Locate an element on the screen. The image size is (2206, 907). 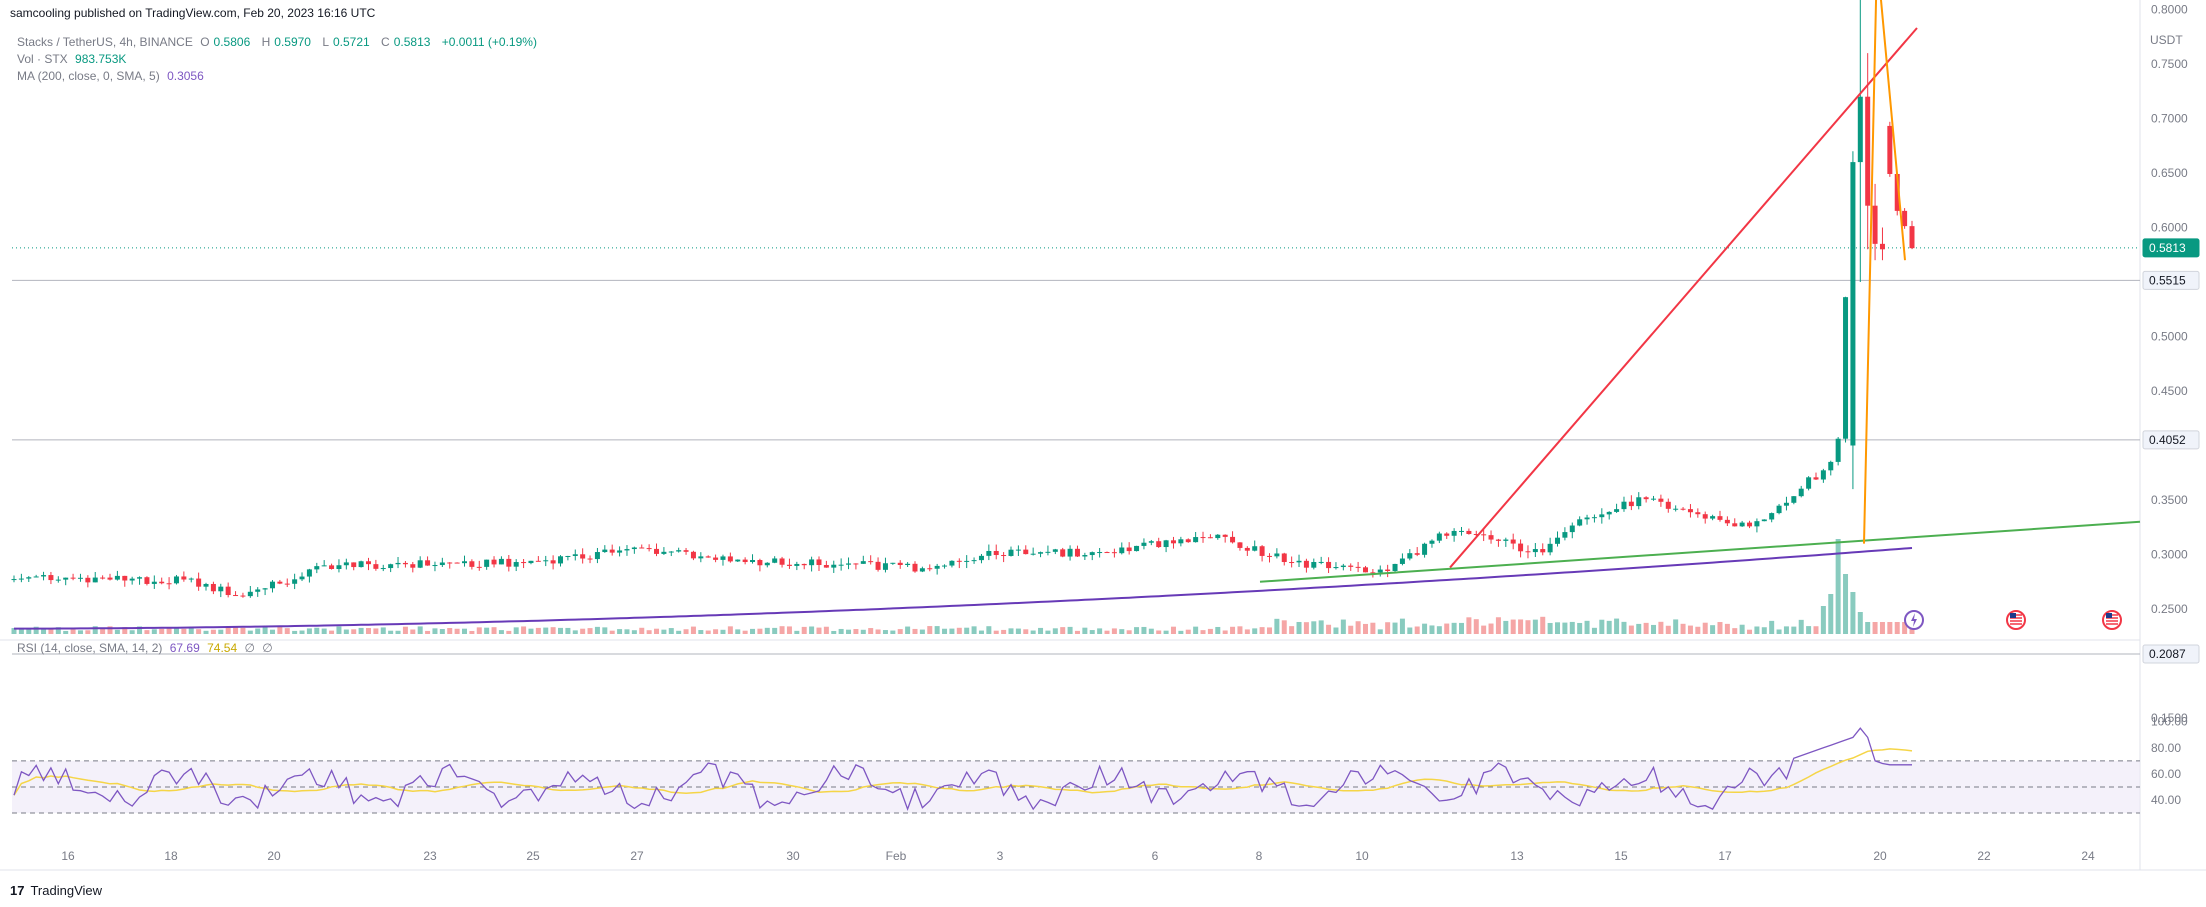
volume-legend: Vol · STX 983.753K is located at coordinates (73, 59).